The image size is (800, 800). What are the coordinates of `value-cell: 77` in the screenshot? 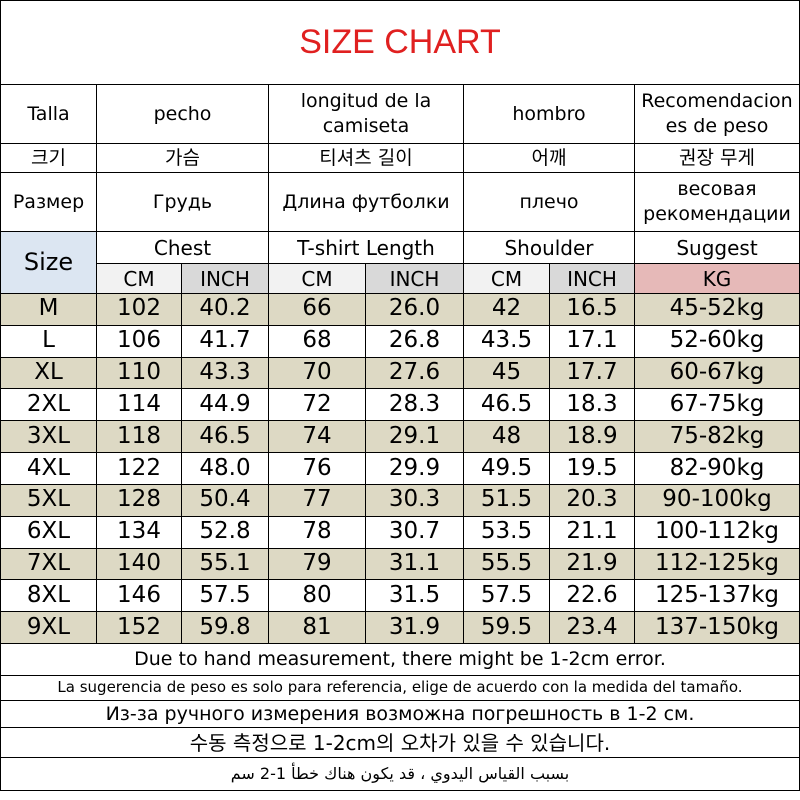 It's located at (317, 500).